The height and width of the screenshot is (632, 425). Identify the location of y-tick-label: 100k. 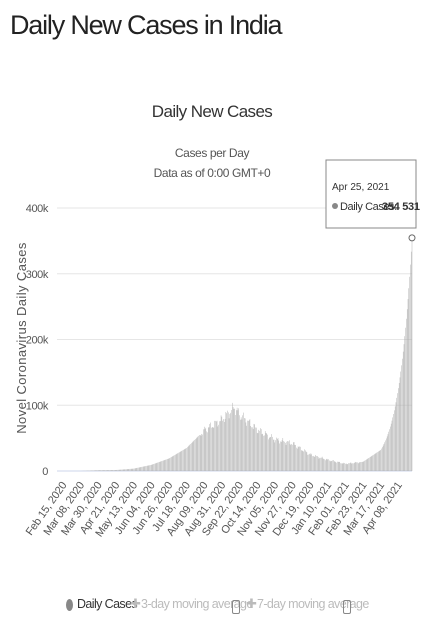
(37, 406).